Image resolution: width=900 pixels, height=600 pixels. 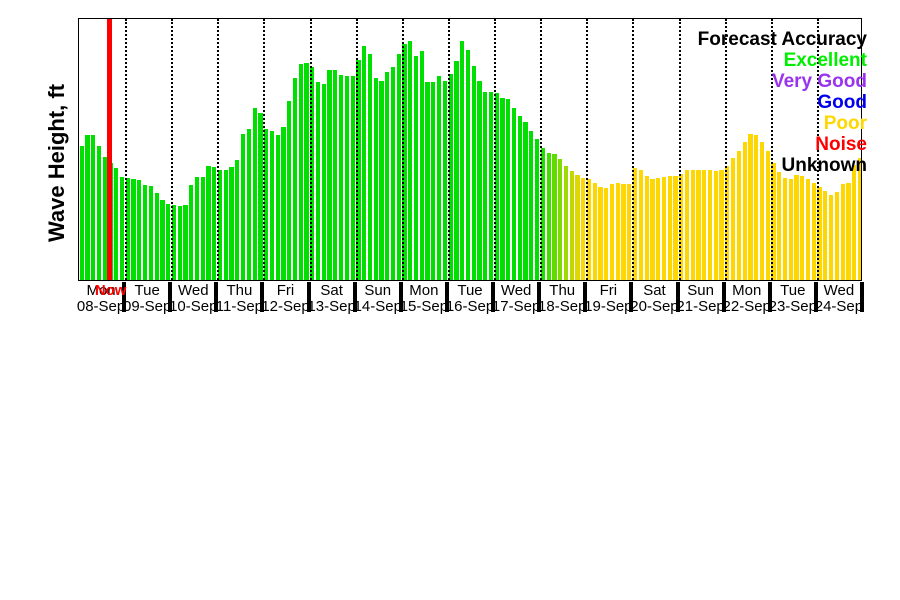 What do you see at coordinates (147, 306) in the screenshot?
I see `x-axis-date-label: 09-Sep` at bounding box center [147, 306].